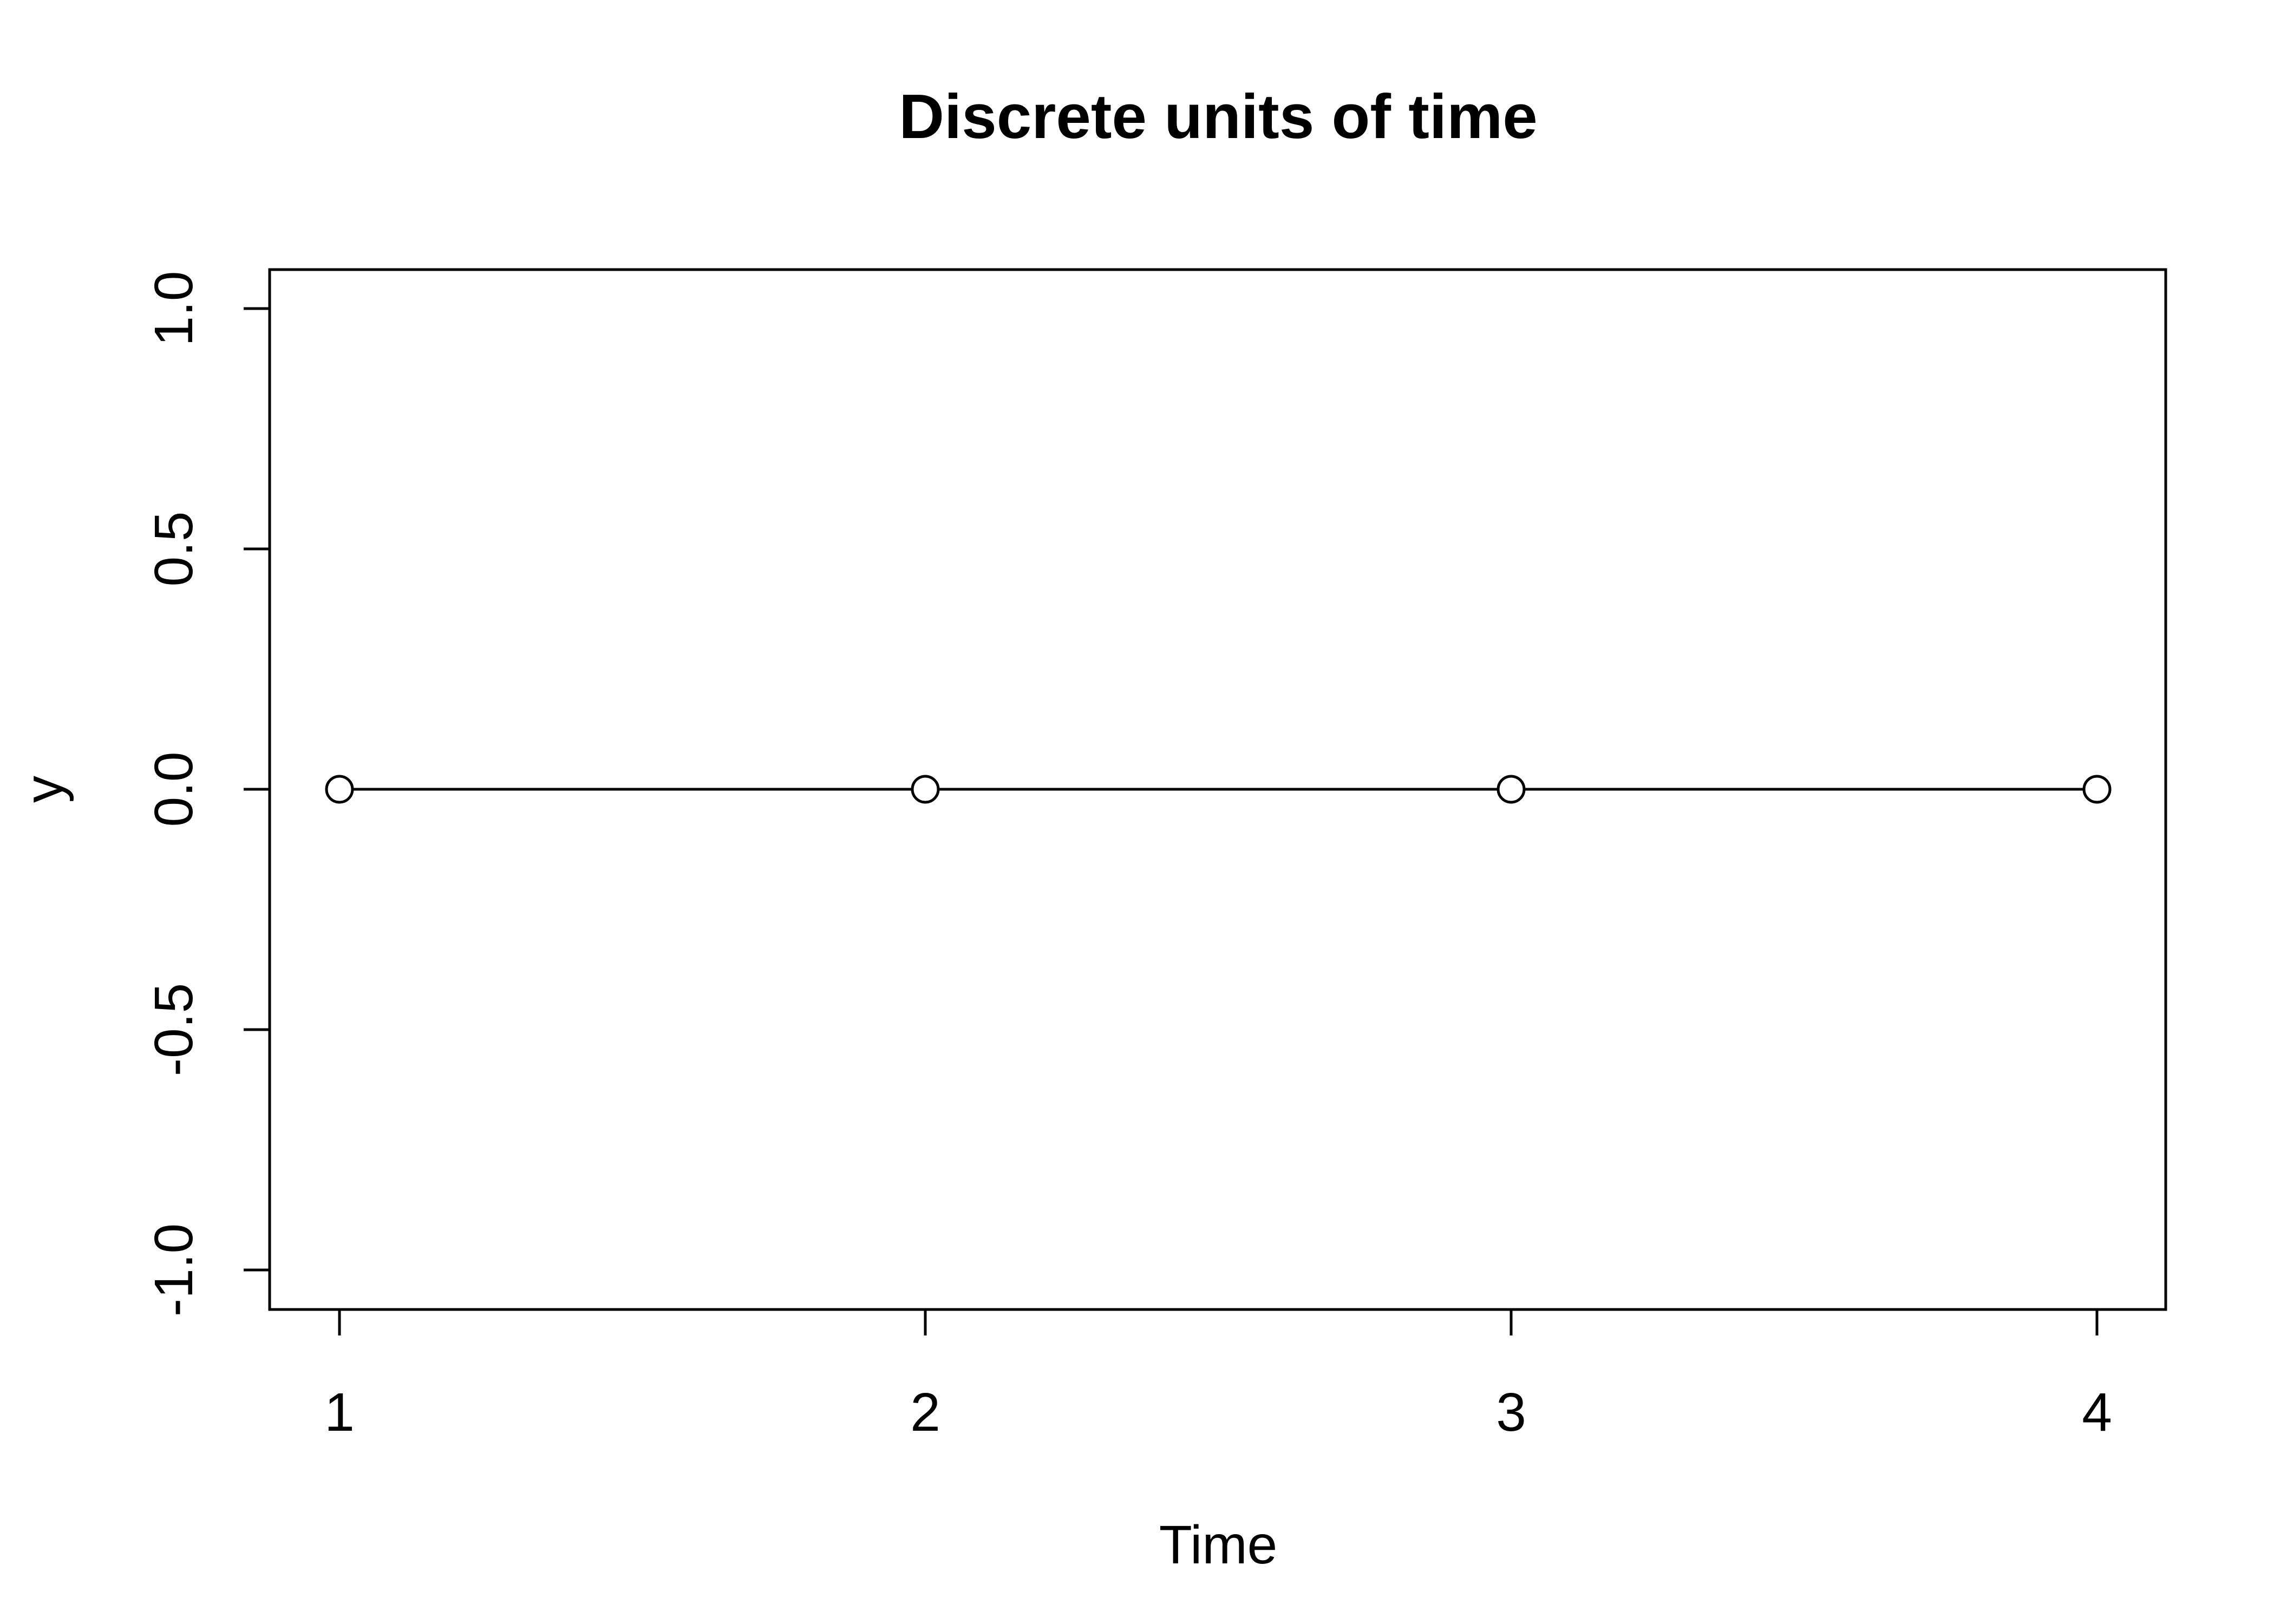 Image resolution: width=2274 pixels, height=1624 pixels. Describe the element at coordinates (174, 789) in the screenshot. I see `y-tick-label: 0.0` at that location.